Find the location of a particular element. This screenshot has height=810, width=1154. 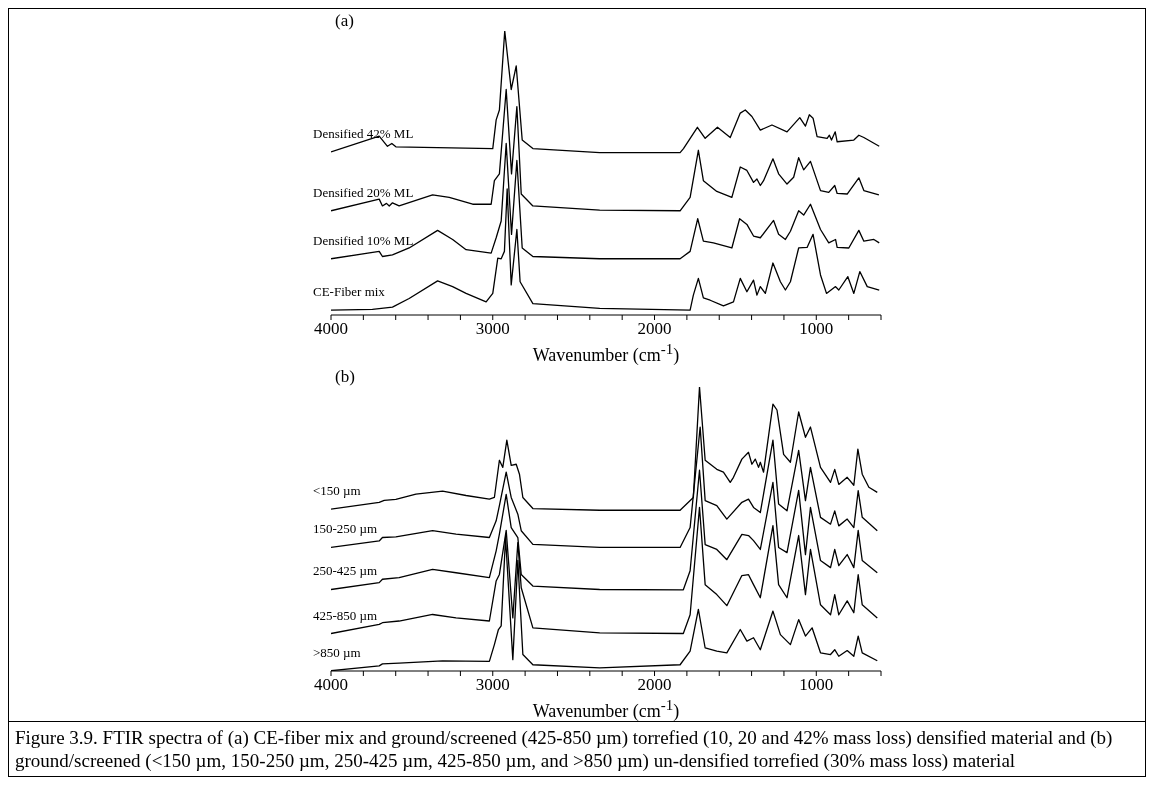

series-label: Densified 10% ML is located at coordinates (363, 240).